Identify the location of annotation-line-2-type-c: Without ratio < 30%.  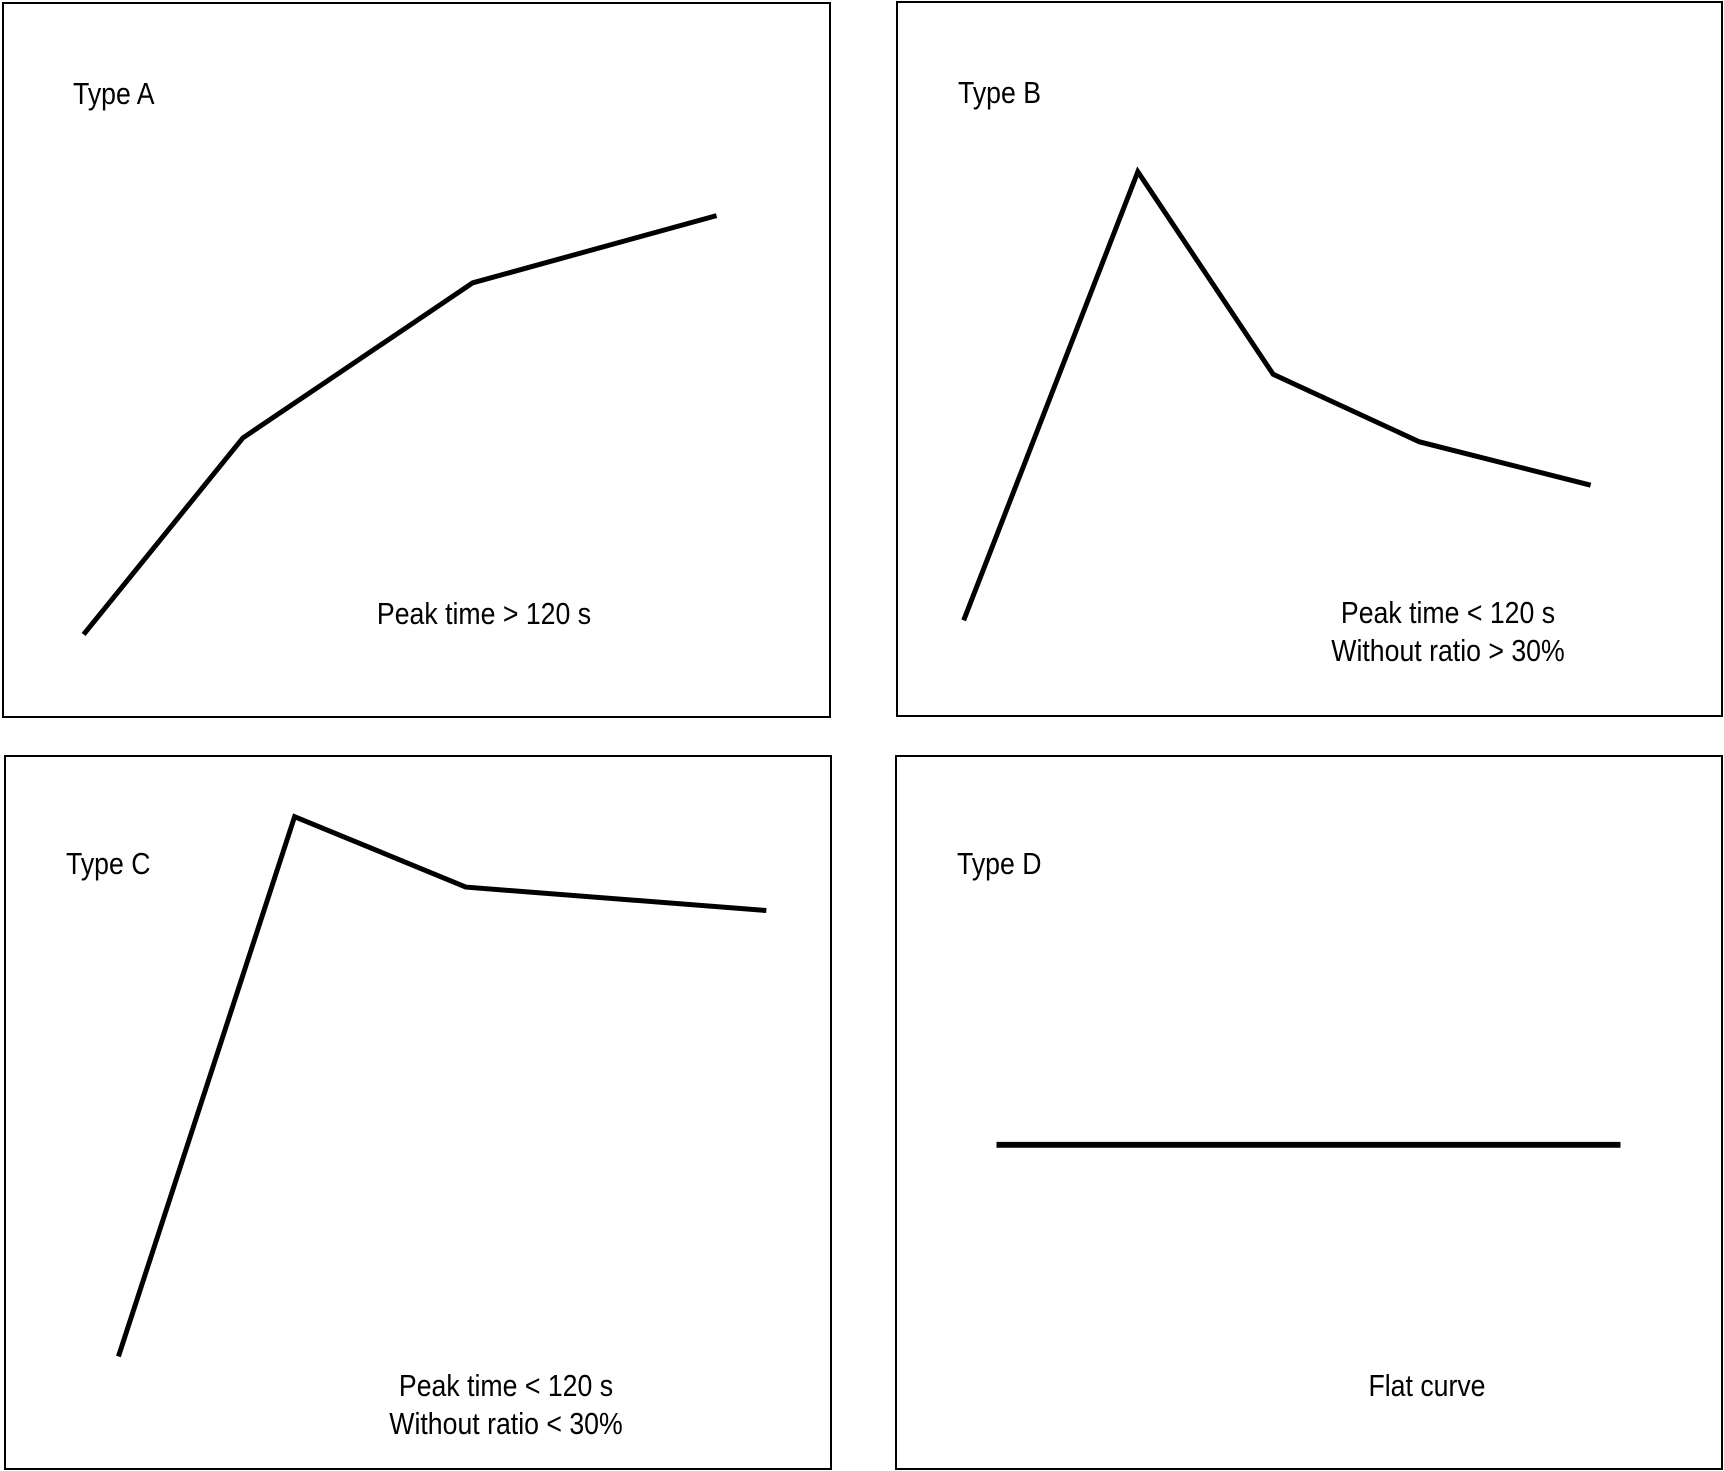
(506, 1423).